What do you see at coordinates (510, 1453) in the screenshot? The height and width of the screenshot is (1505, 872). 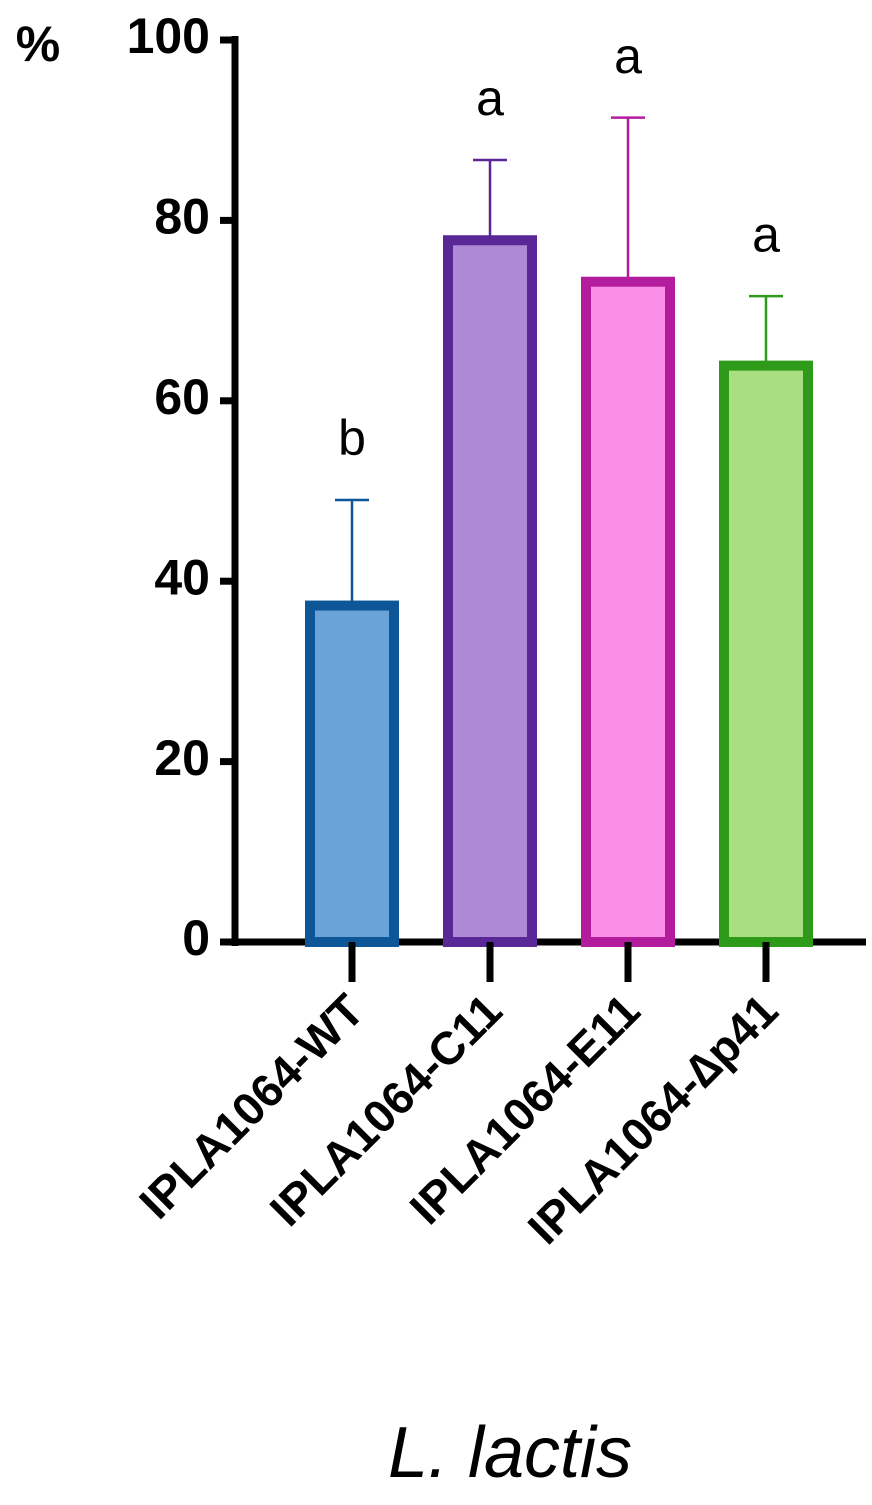 I see `x-axis-title: L. lactis` at bounding box center [510, 1453].